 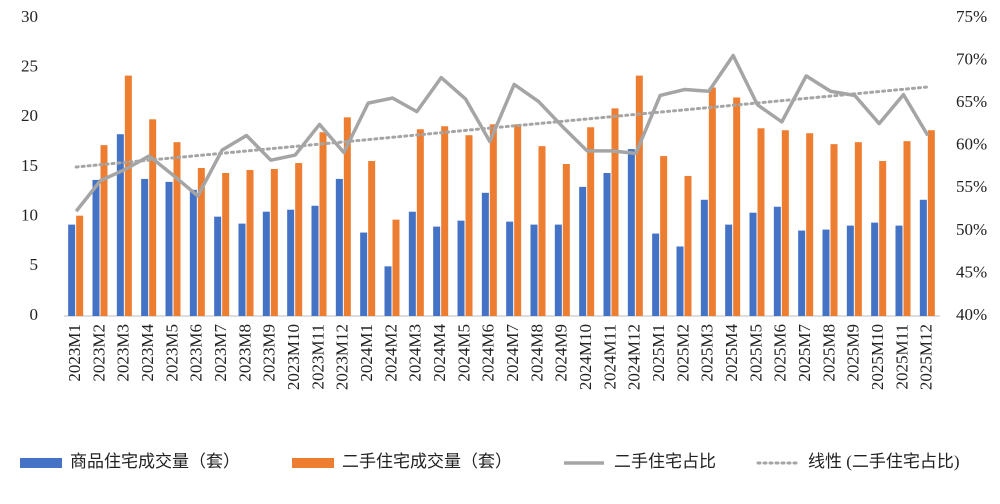 I want to click on x-tick-label: 2025M10, so click(x=877, y=357).